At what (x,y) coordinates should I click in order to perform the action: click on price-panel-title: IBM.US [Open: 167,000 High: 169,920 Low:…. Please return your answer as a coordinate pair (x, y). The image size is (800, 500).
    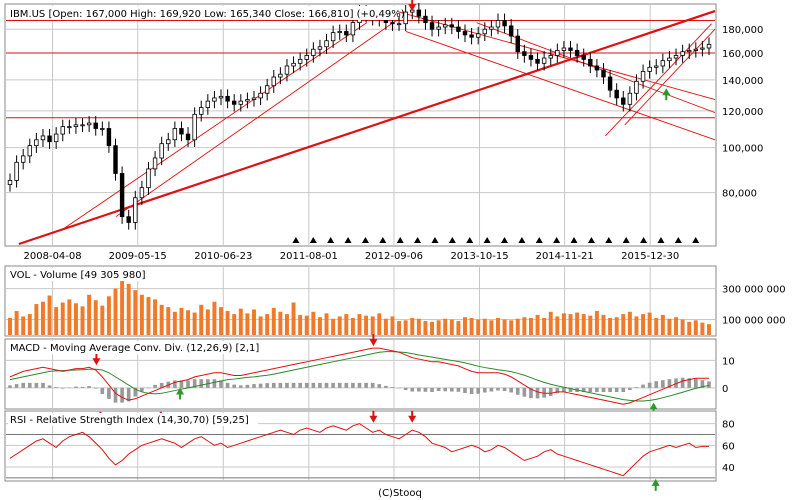
    Looking at the image, I should click on (207, 14).